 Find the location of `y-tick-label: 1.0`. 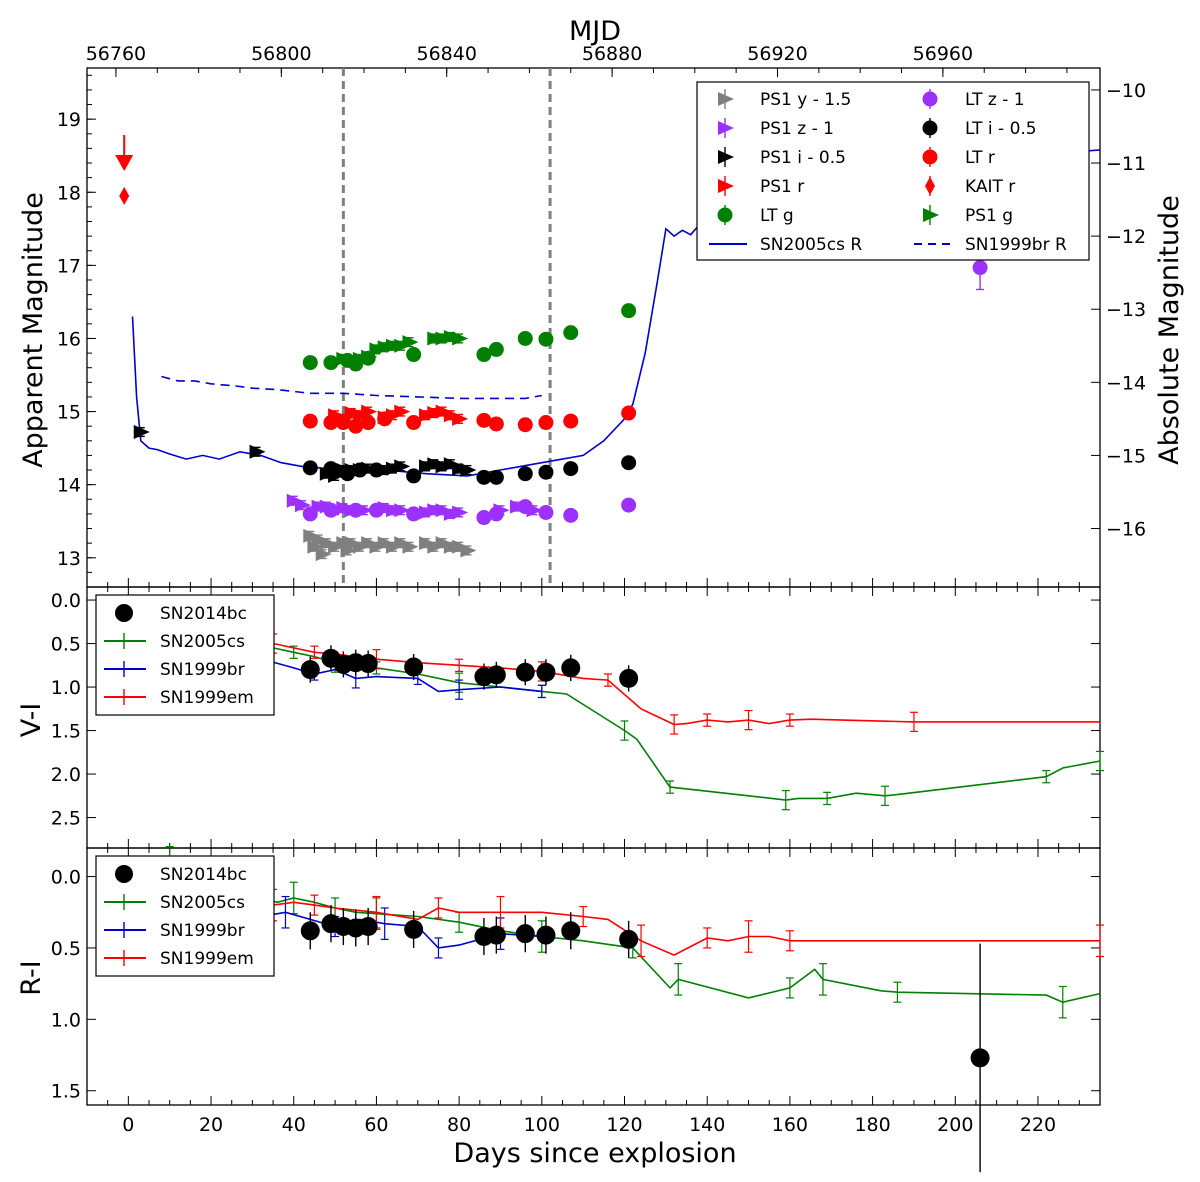

y-tick-label: 1.0 is located at coordinates (66, 688).